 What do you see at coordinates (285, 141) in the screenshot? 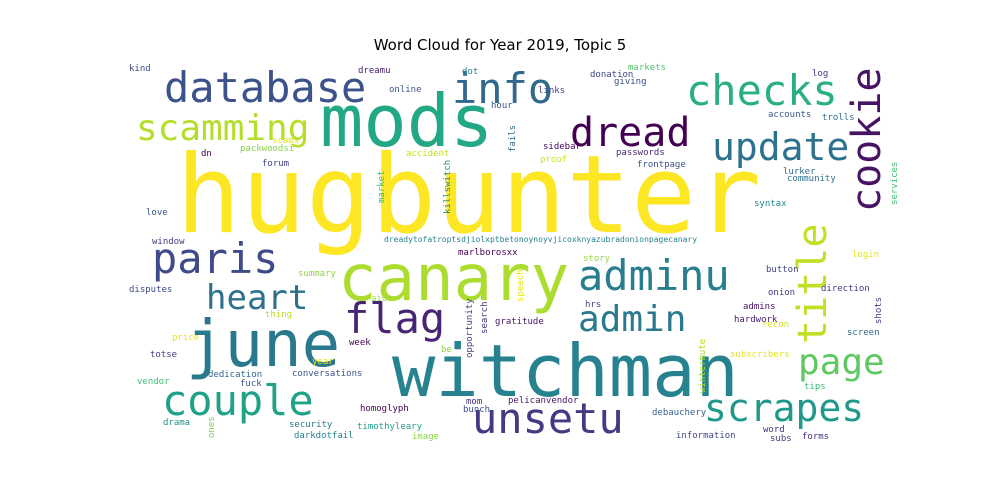
I see `word-scams: scams` at bounding box center [285, 141].